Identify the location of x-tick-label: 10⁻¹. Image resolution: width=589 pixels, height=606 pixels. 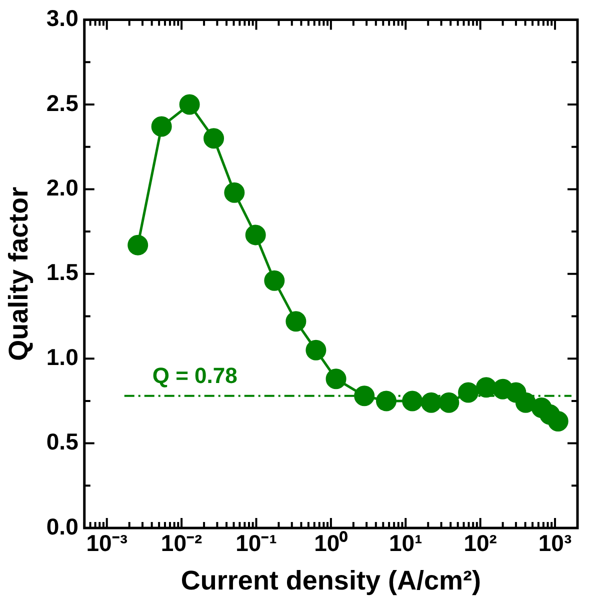
(256, 543).